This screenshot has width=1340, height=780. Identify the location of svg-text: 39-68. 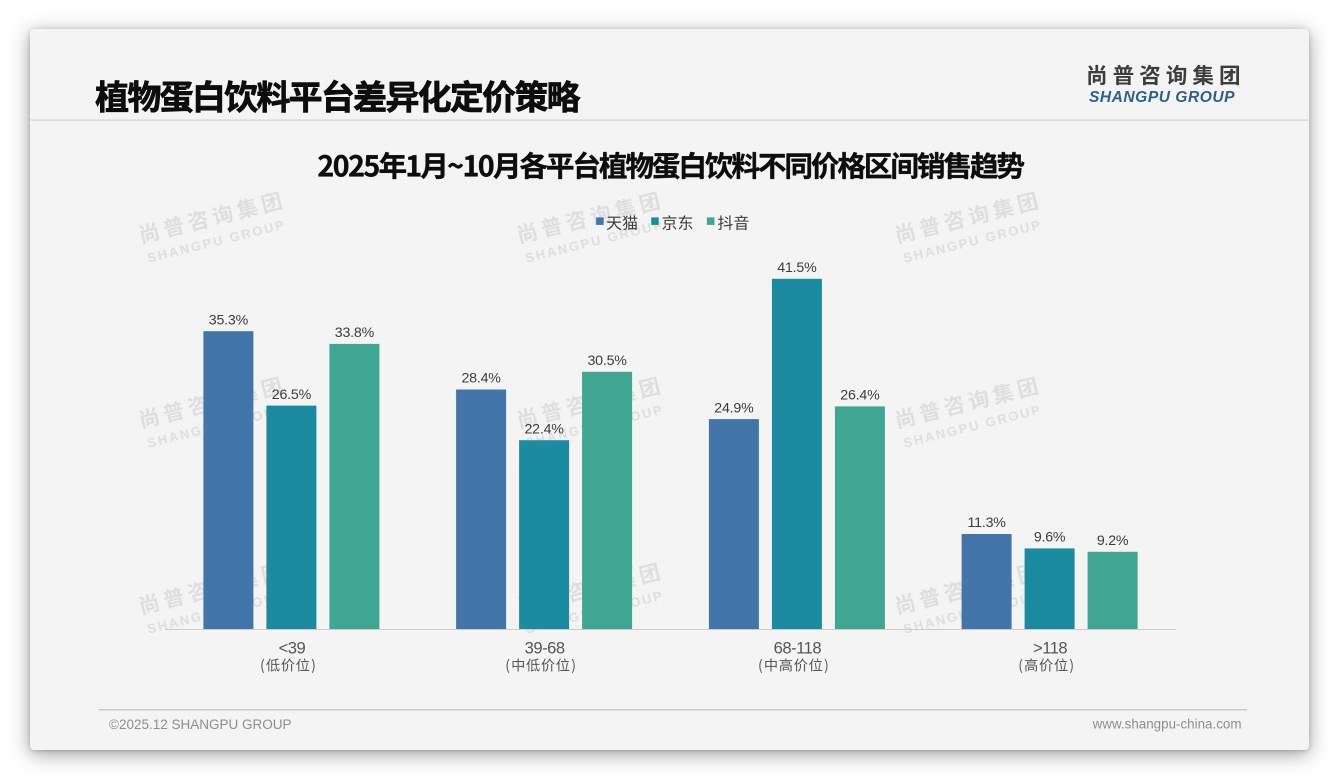
(545, 648).